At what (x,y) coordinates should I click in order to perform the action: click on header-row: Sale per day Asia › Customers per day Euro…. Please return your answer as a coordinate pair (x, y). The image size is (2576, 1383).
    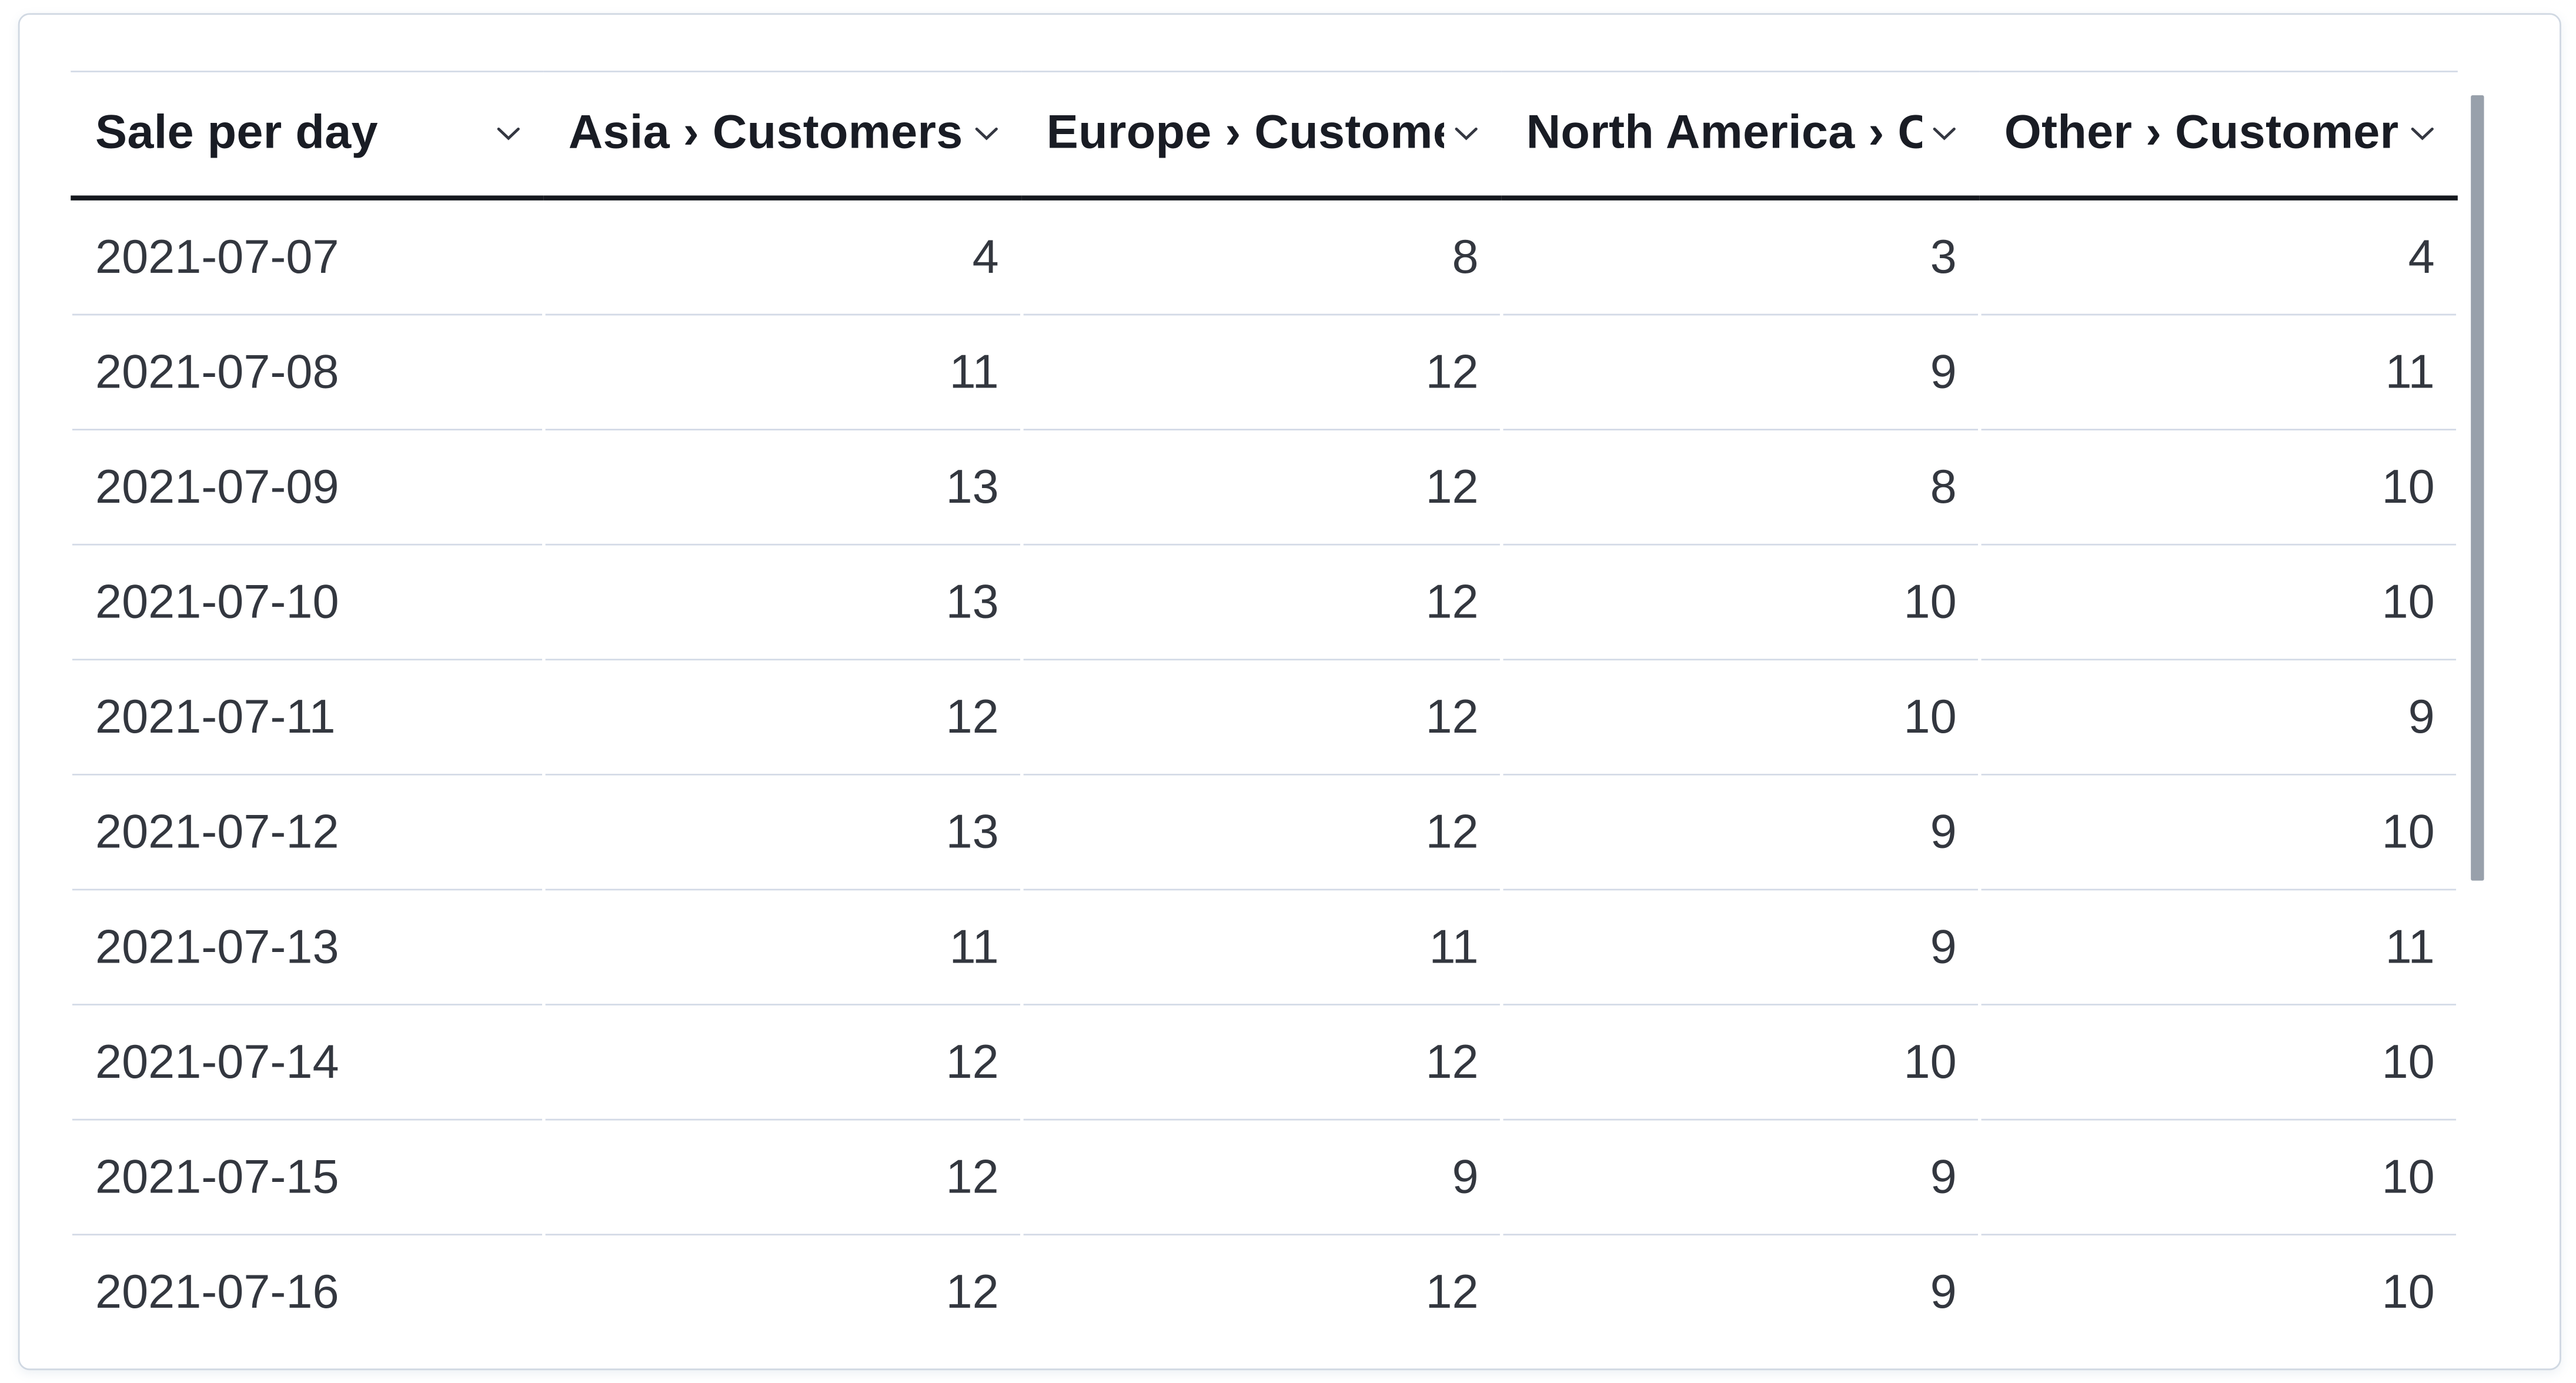
    Looking at the image, I should click on (1264, 136).